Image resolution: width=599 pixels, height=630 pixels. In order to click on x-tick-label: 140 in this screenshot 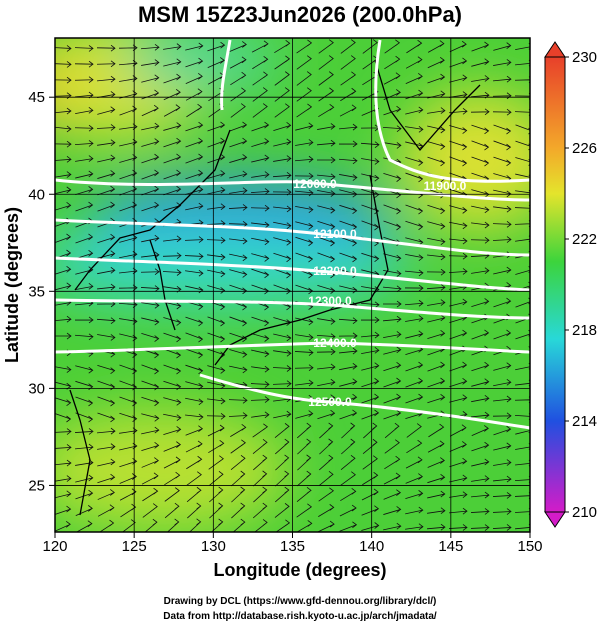, I will do `click(371, 546)`.